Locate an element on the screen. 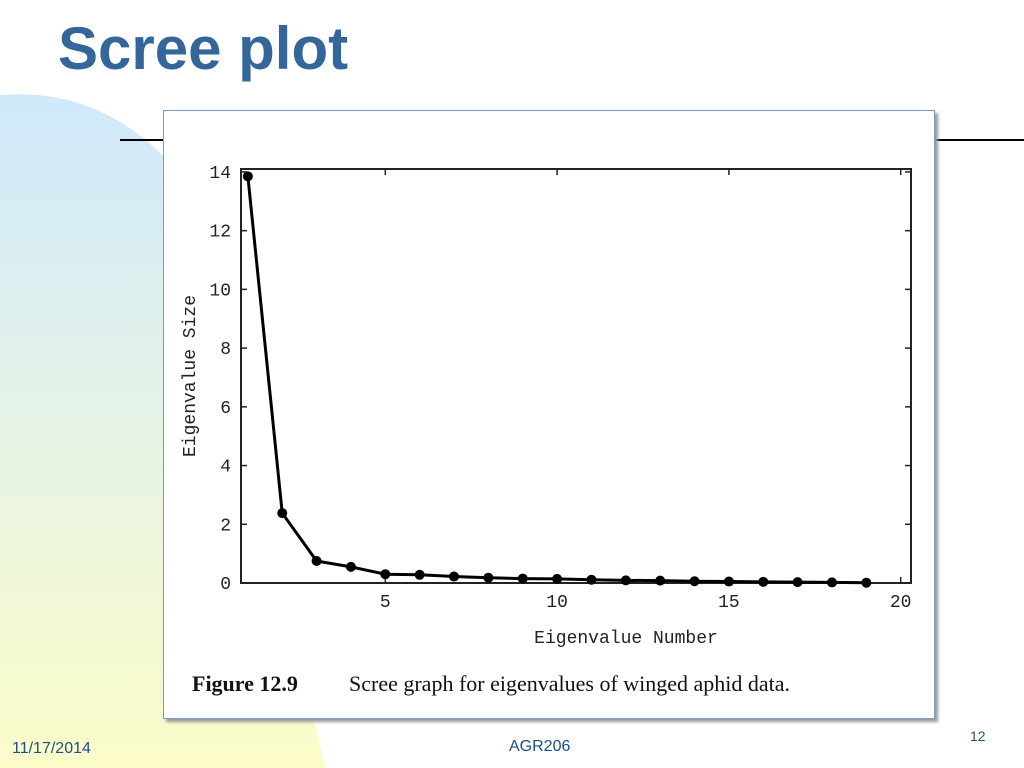 Image resolution: width=1024 pixels, height=768 pixels. slide-title: Scree plot is located at coordinates (203, 48).